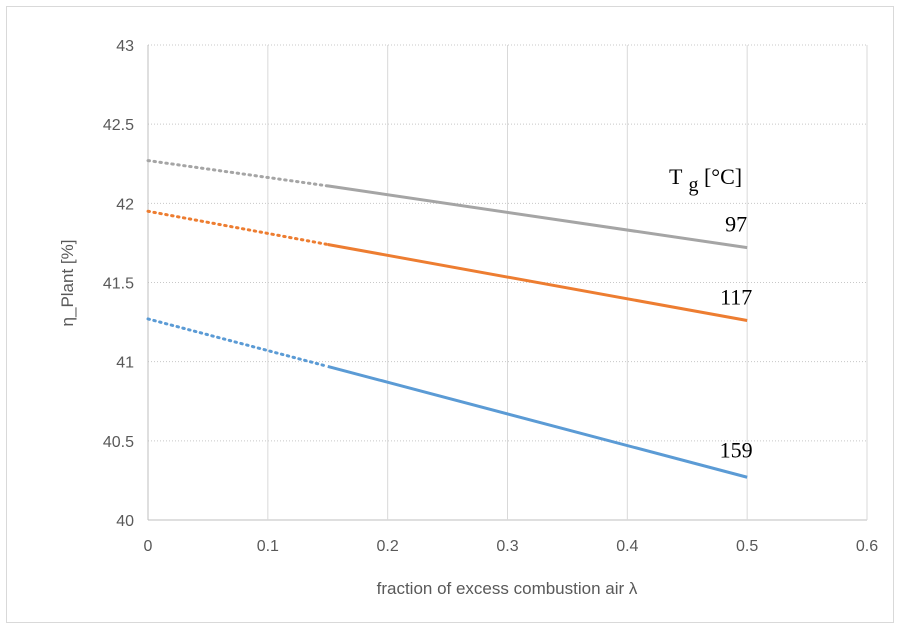 Image resolution: width=901 pixels, height=630 pixels. I want to click on series-159-line, so click(537, 421).